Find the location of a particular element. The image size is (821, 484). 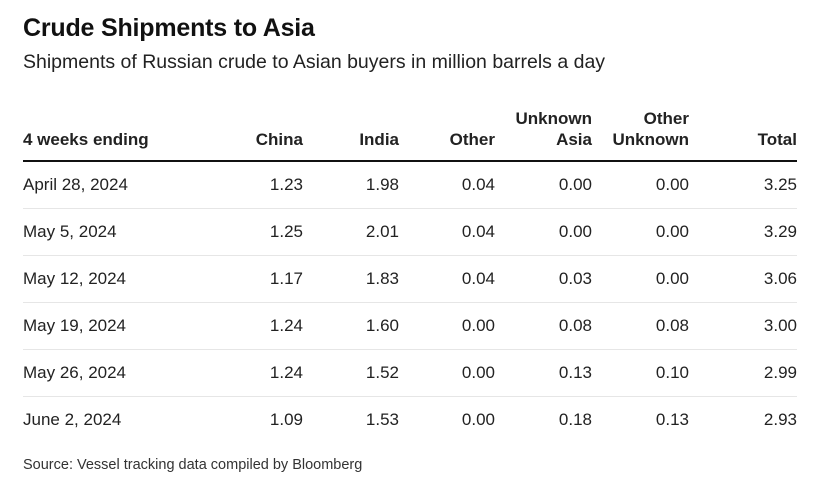

table-row: May 26, 2024 1.24 1.52 0.00 0.13 0.10 2.99 is located at coordinates (410, 373).